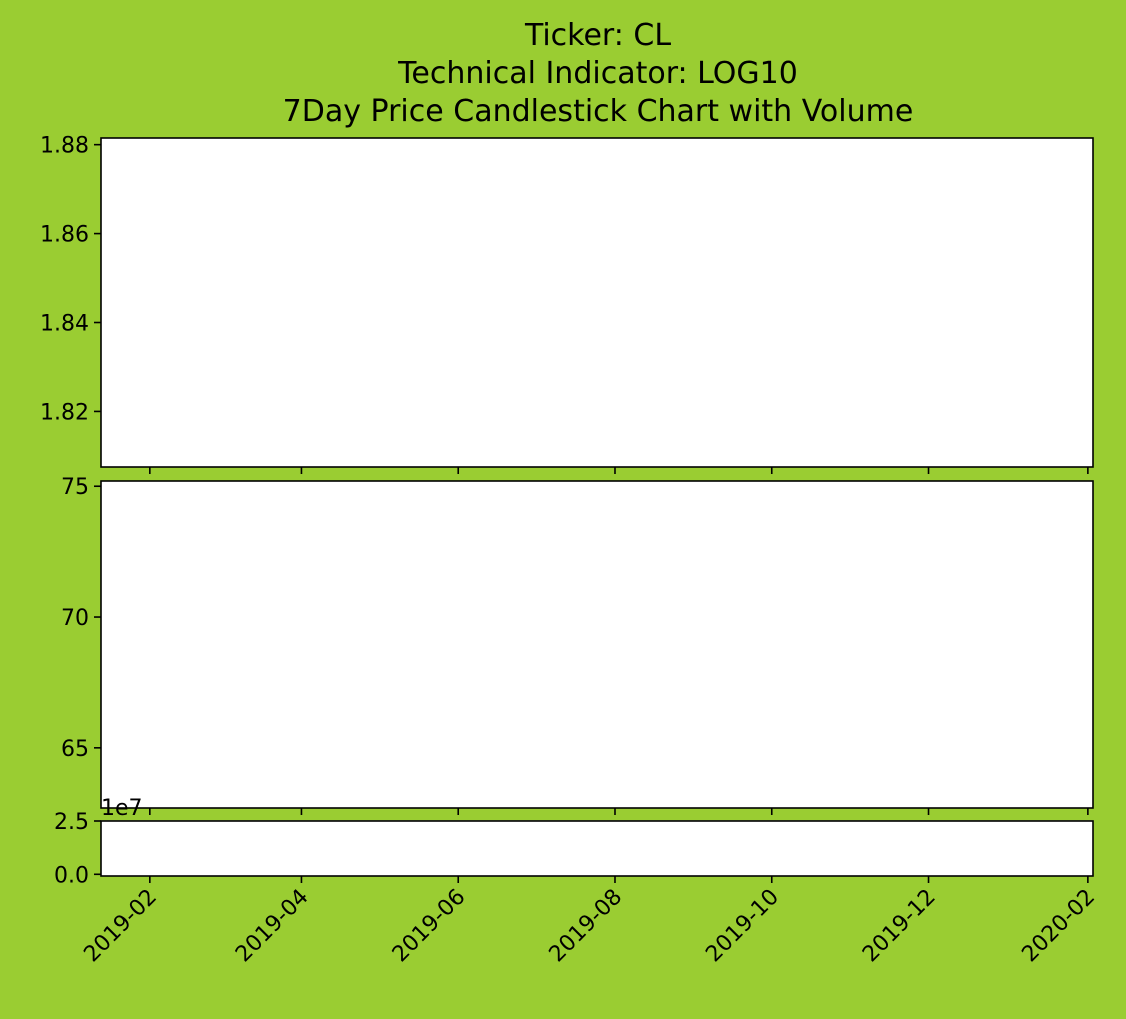 This screenshot has height=1019, width=1126. Describe the element at coordinates (597, 848) in the screenshot. I see `volume-frame` at that location.